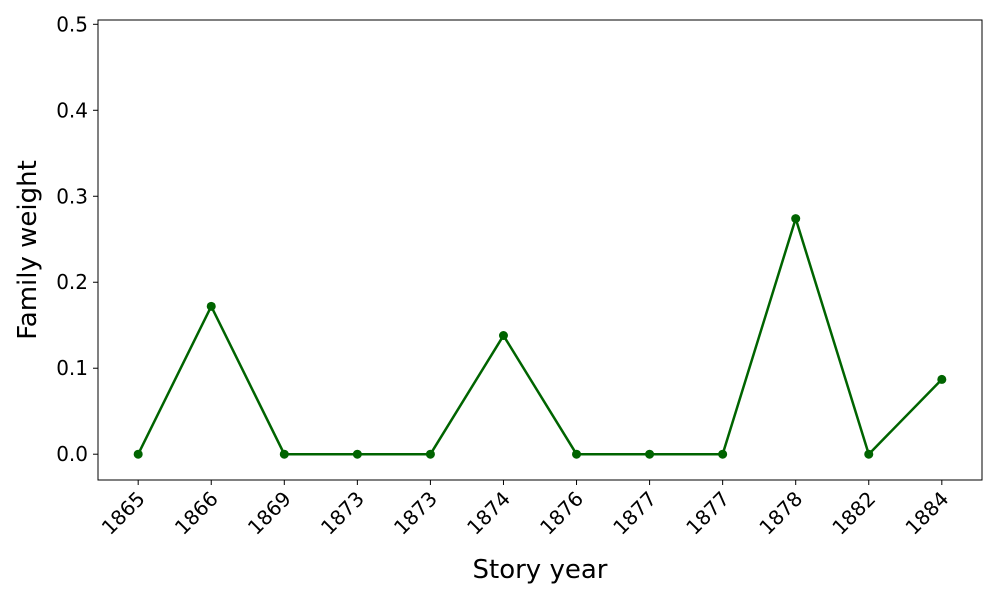  Describe the element at coordinates (72, 282) in the screenshot. I see `y-tick-label: 0.2` at that location.